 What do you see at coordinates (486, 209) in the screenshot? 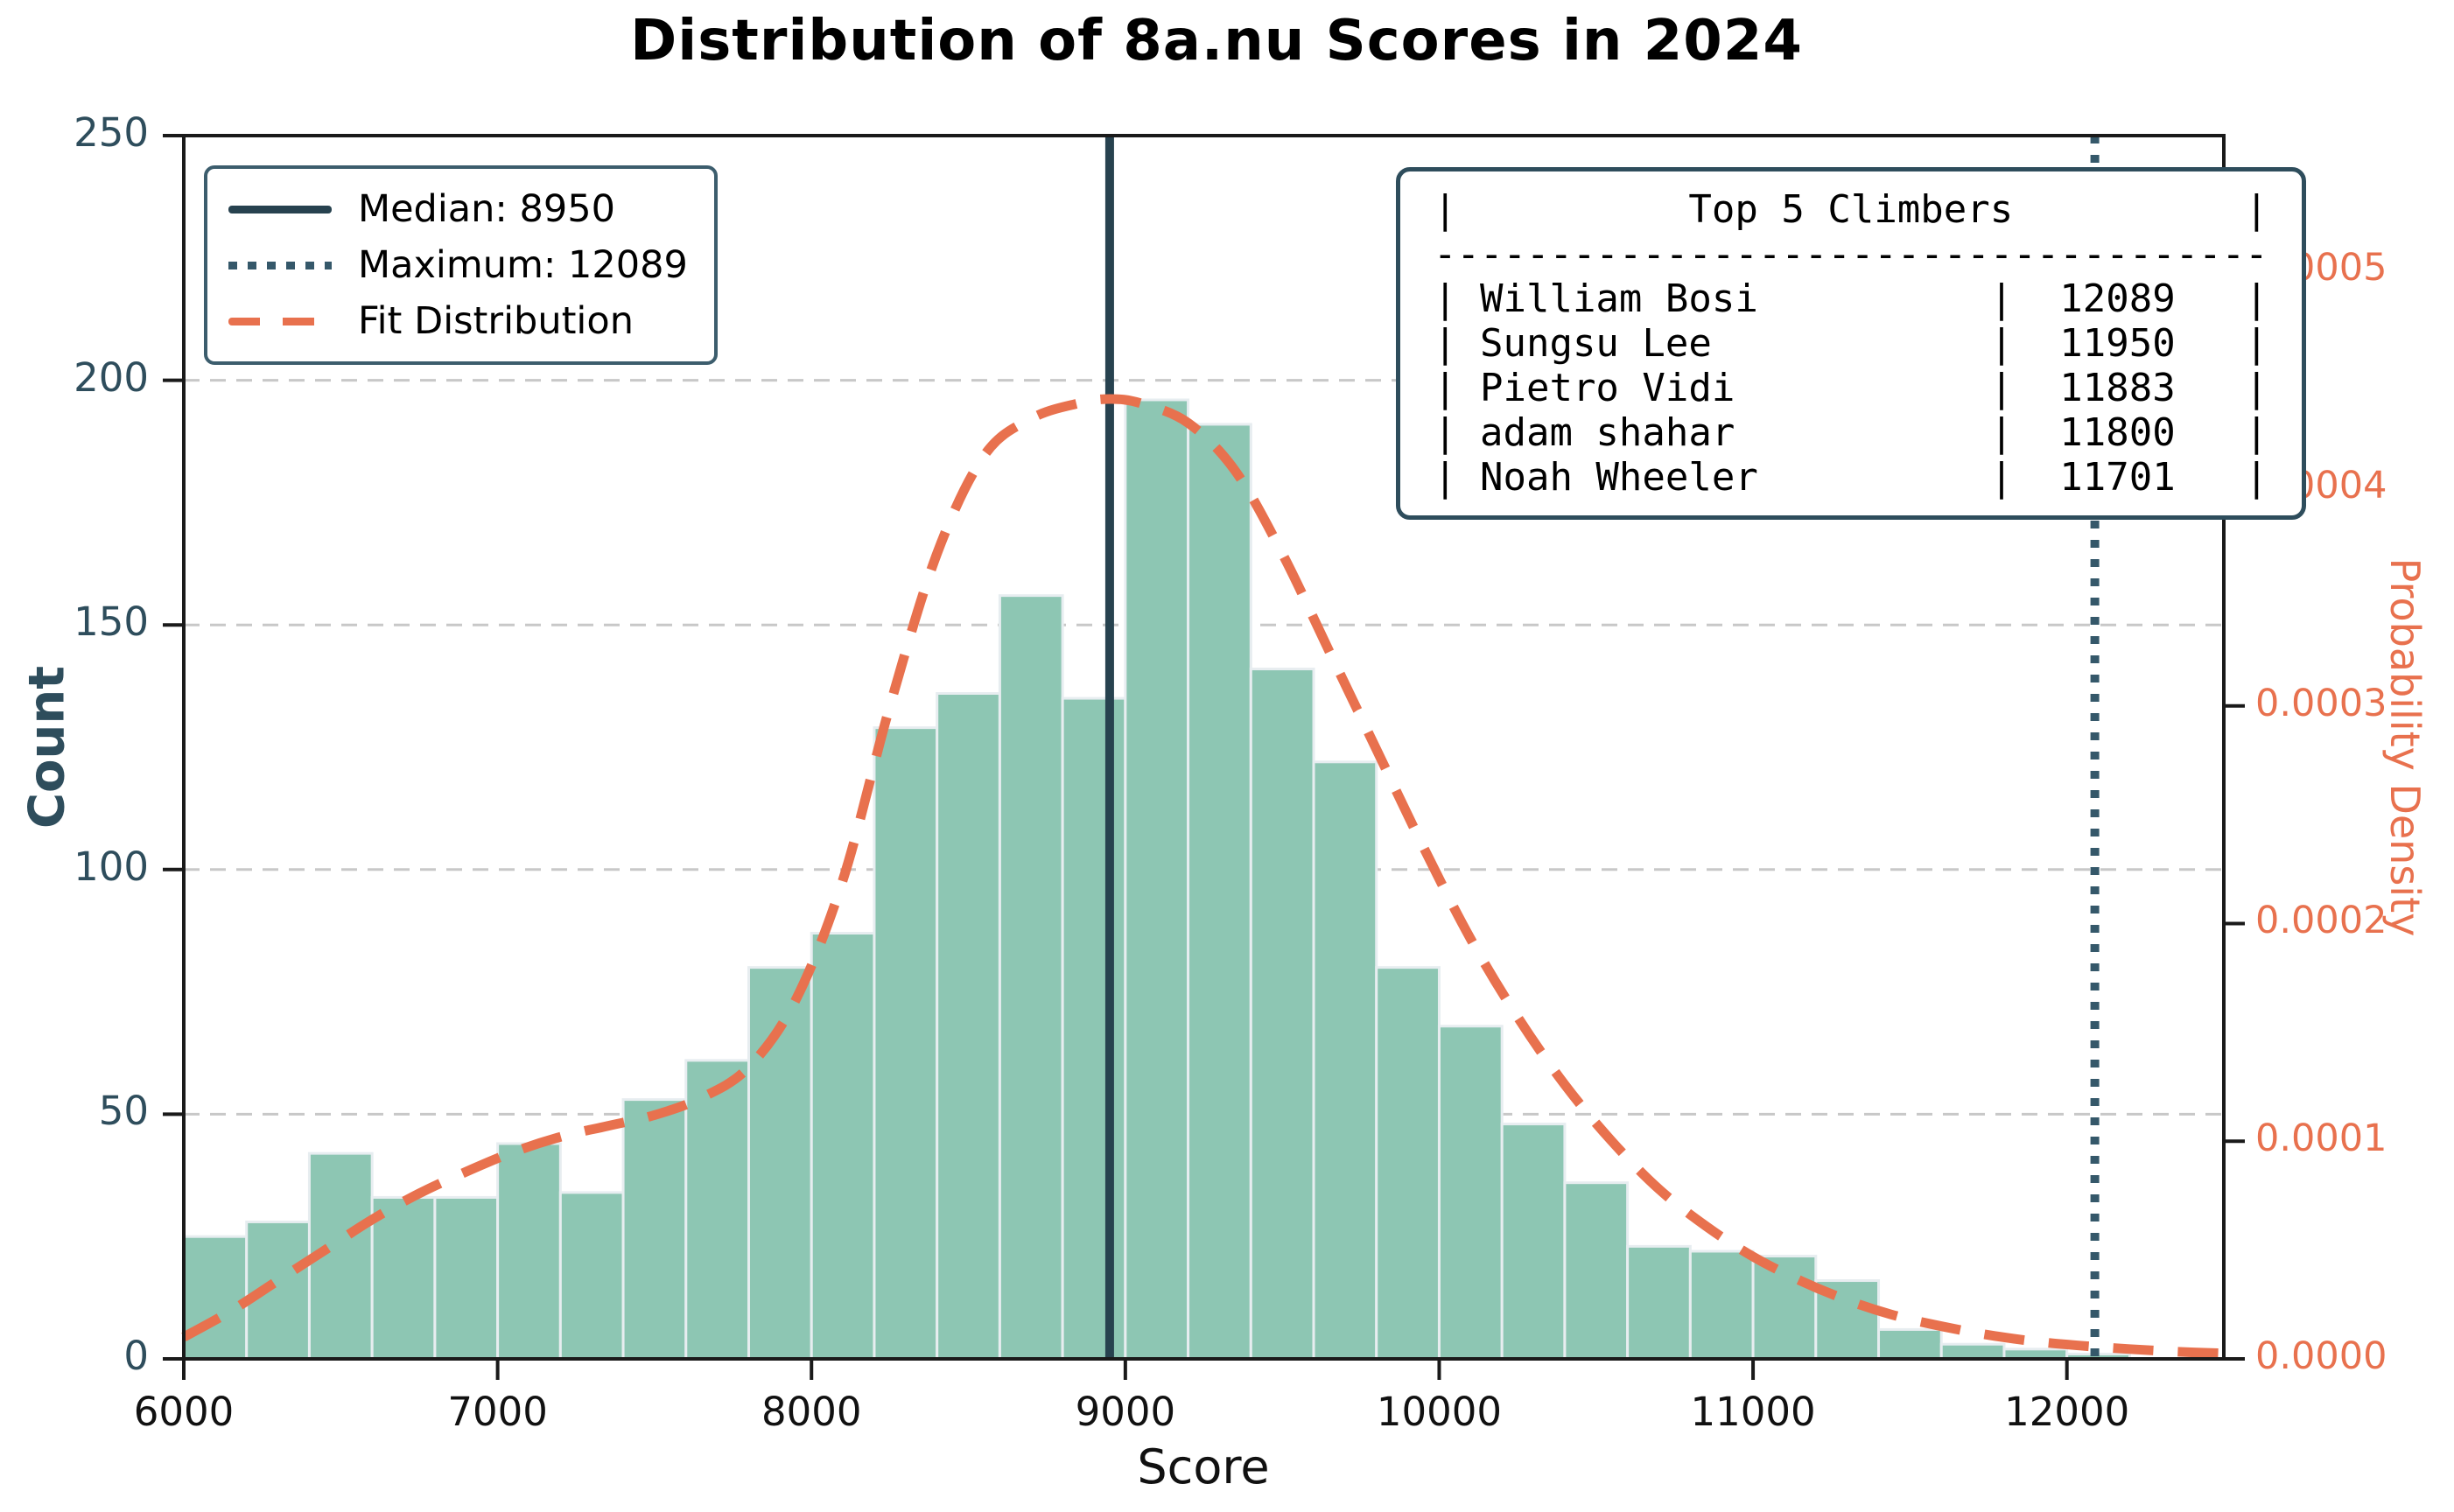
I see `legend-median-label: Median: 8950` at bounding box center [486, 209].